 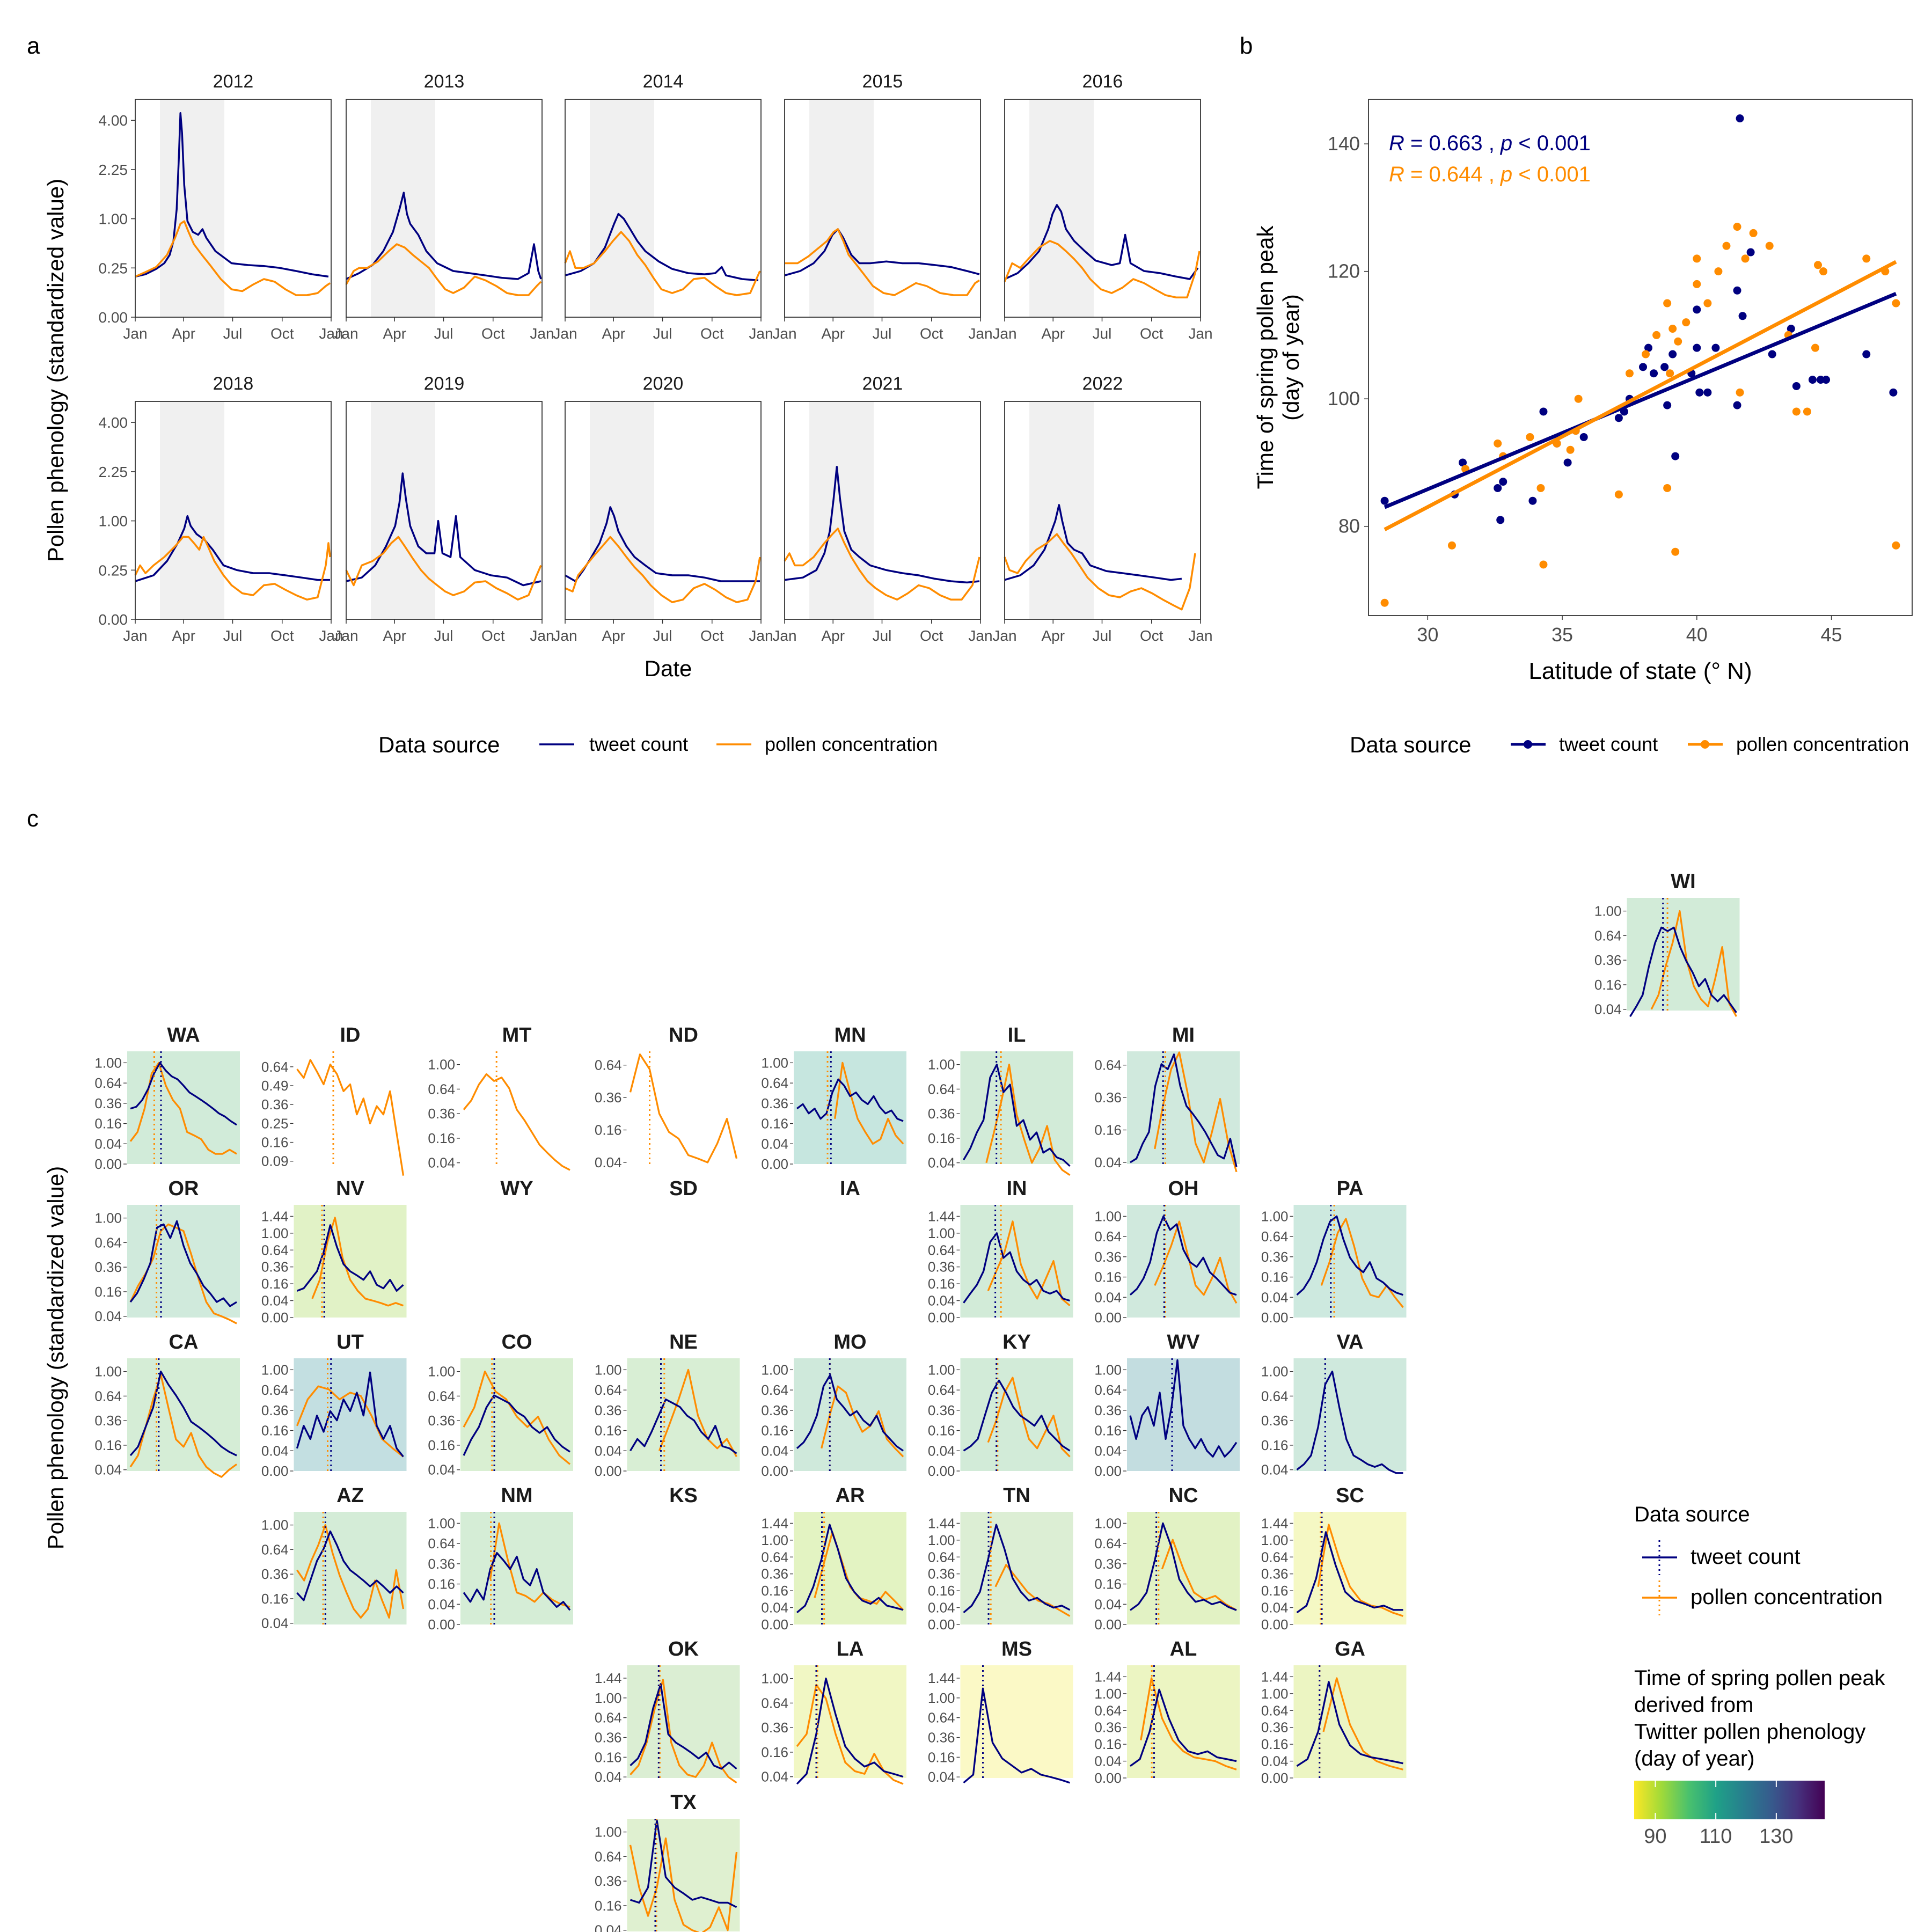 What do you see at coordinates (663, 206) in the screenshot?
I see `facet-2014: 2014 Jan Apr Jul Oct Jan` at bounding box center [663, 206].